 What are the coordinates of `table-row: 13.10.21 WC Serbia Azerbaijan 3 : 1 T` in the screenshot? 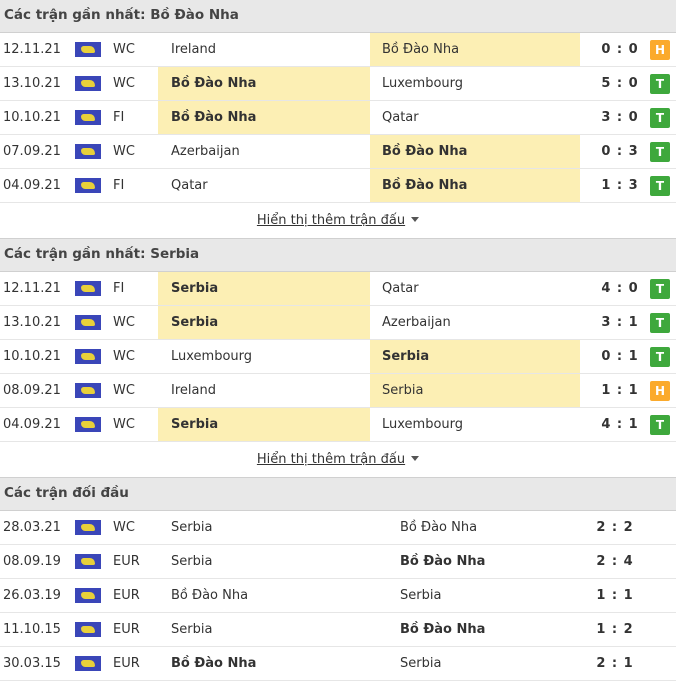 It's located at (338, 323).